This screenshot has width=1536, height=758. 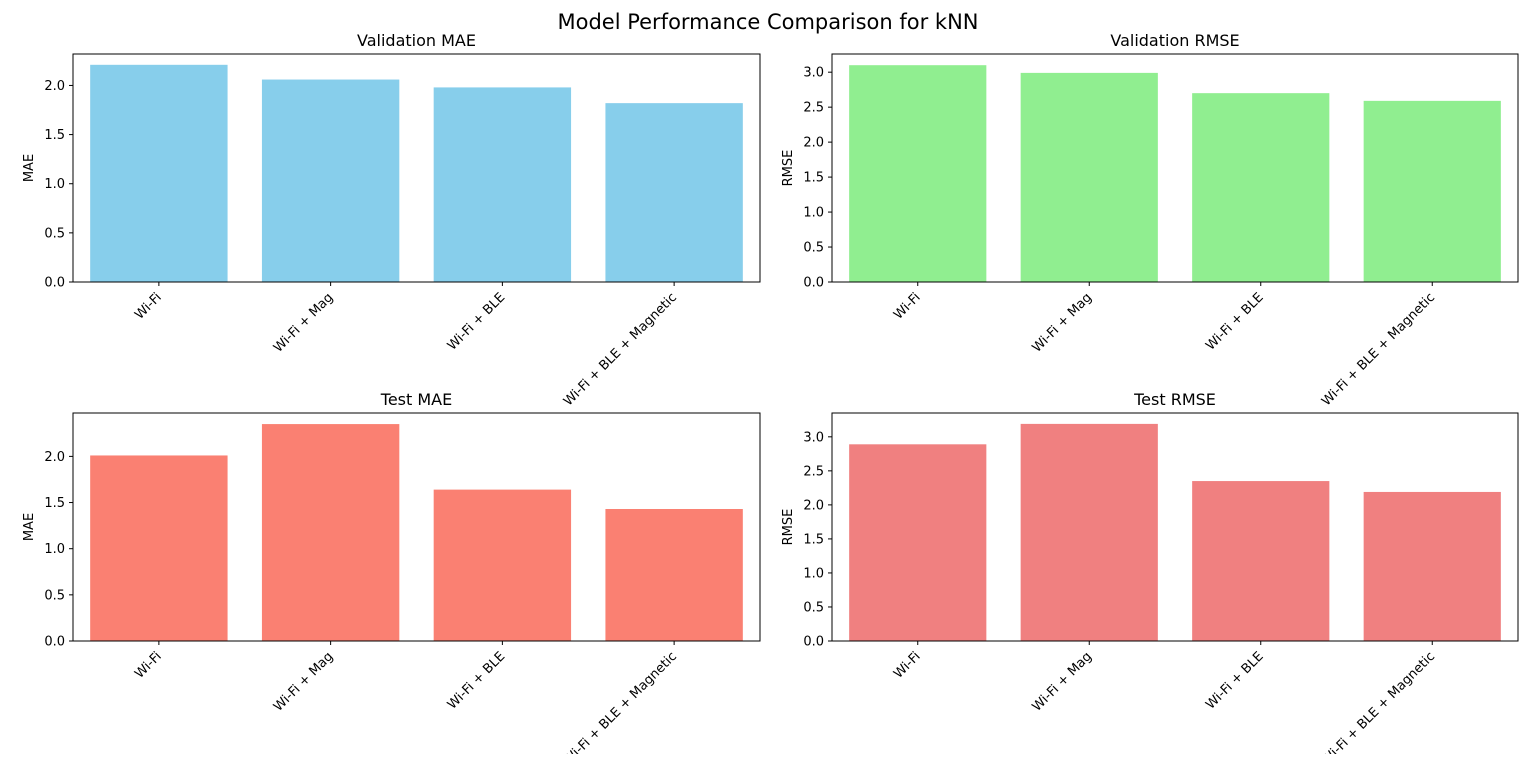 I want to click on subplot-title: Validation RMSE, so click(x=1174, y=40).